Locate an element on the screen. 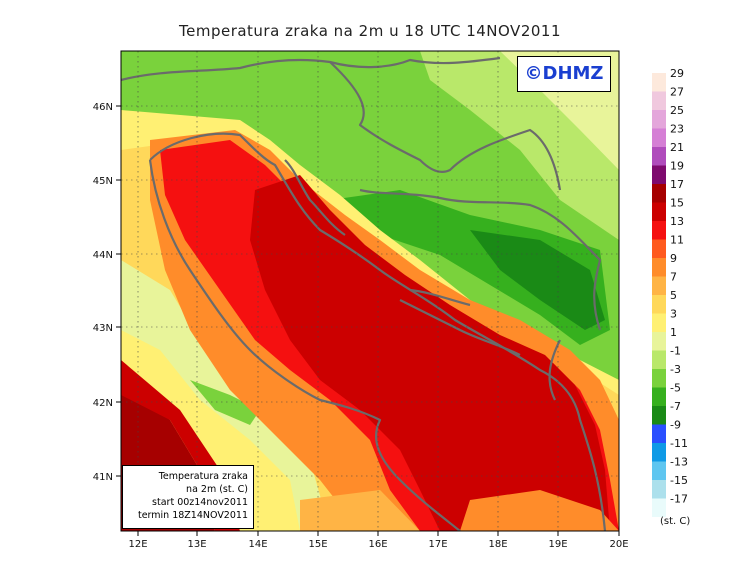  info-line-4: termin 18Z14NOV2011 is located at coordinates (192, 515).